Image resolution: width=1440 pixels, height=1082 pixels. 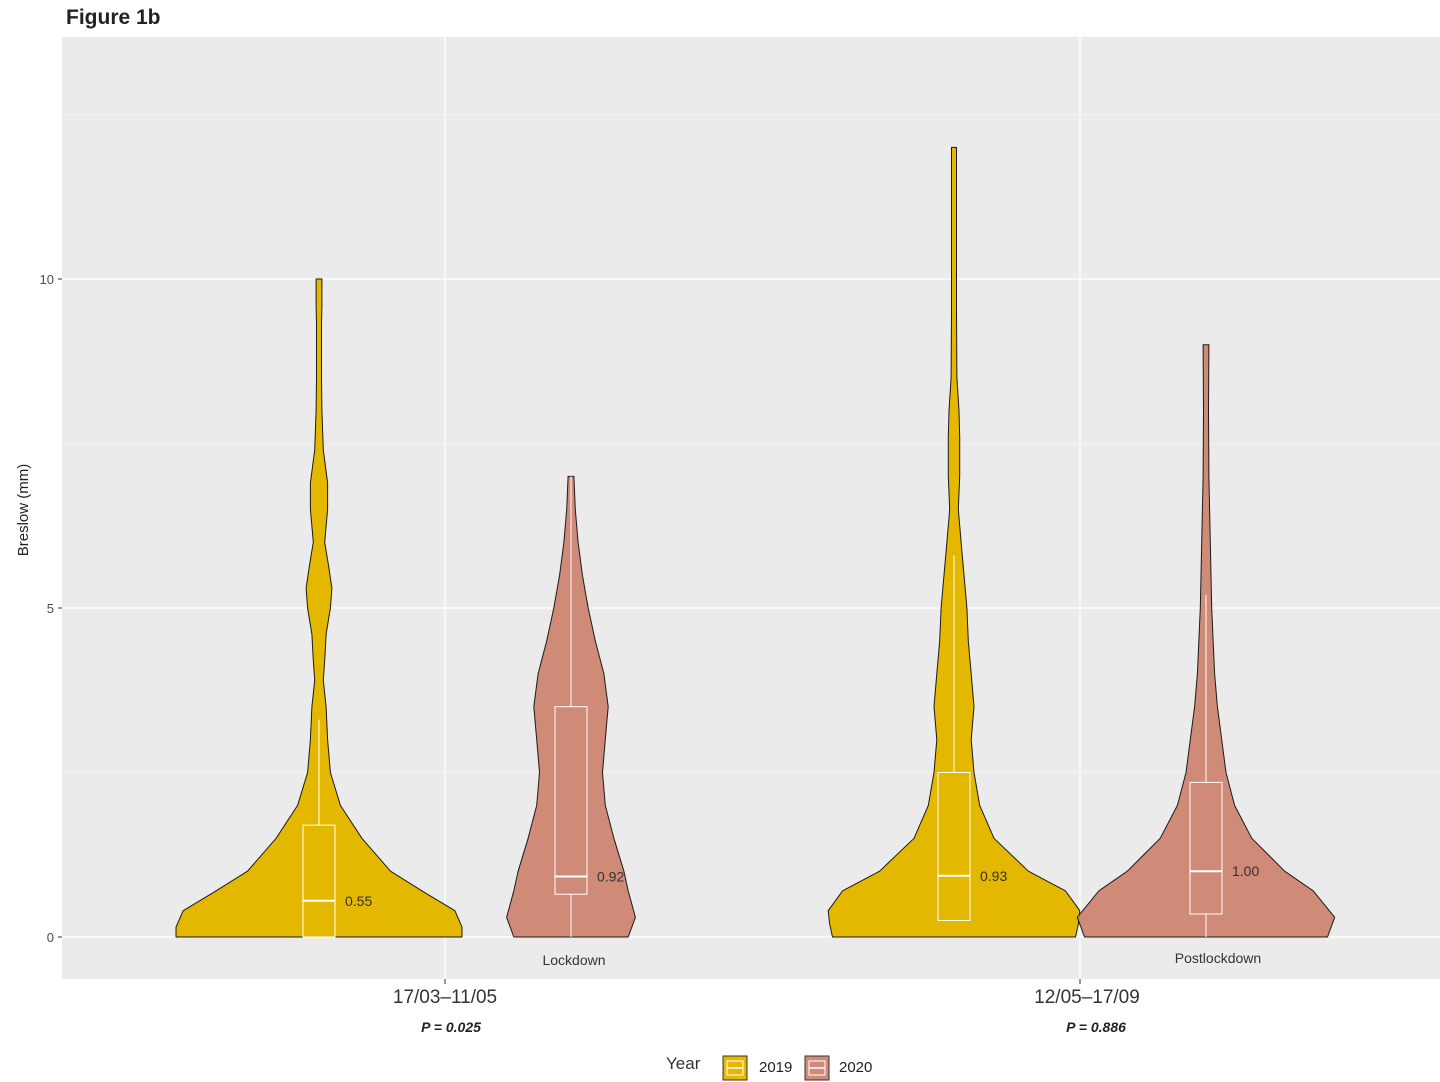 What do you see at coordinates (1245, 871) in the screenshot?
I see `median-label-2020-2: 1.00` at bounding box center [1245, 871].